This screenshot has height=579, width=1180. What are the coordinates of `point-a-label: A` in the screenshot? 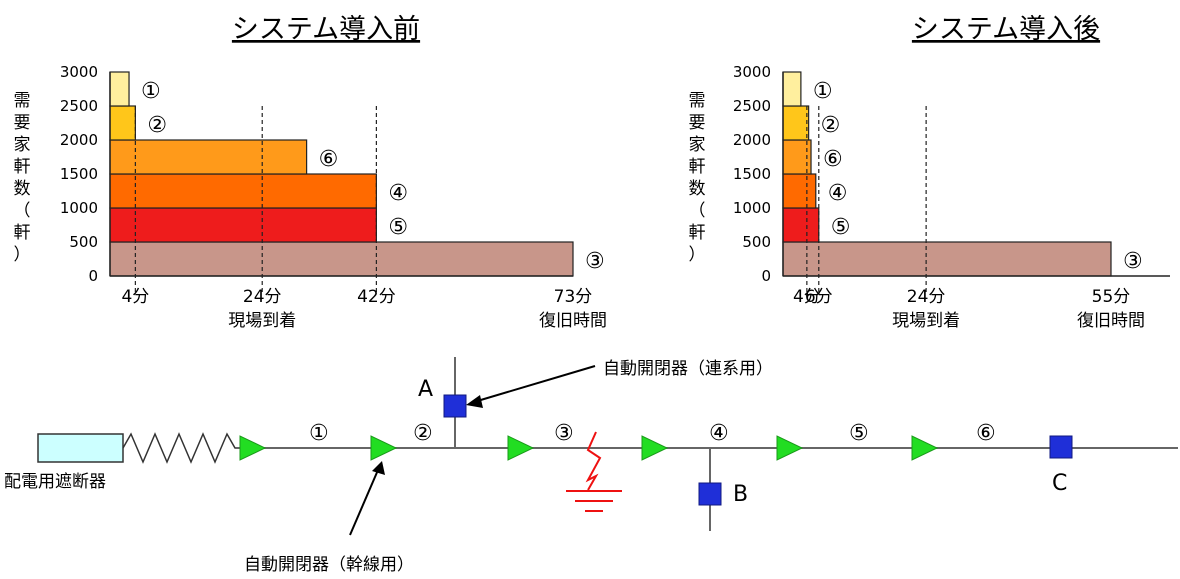 It's located at (425, 389).